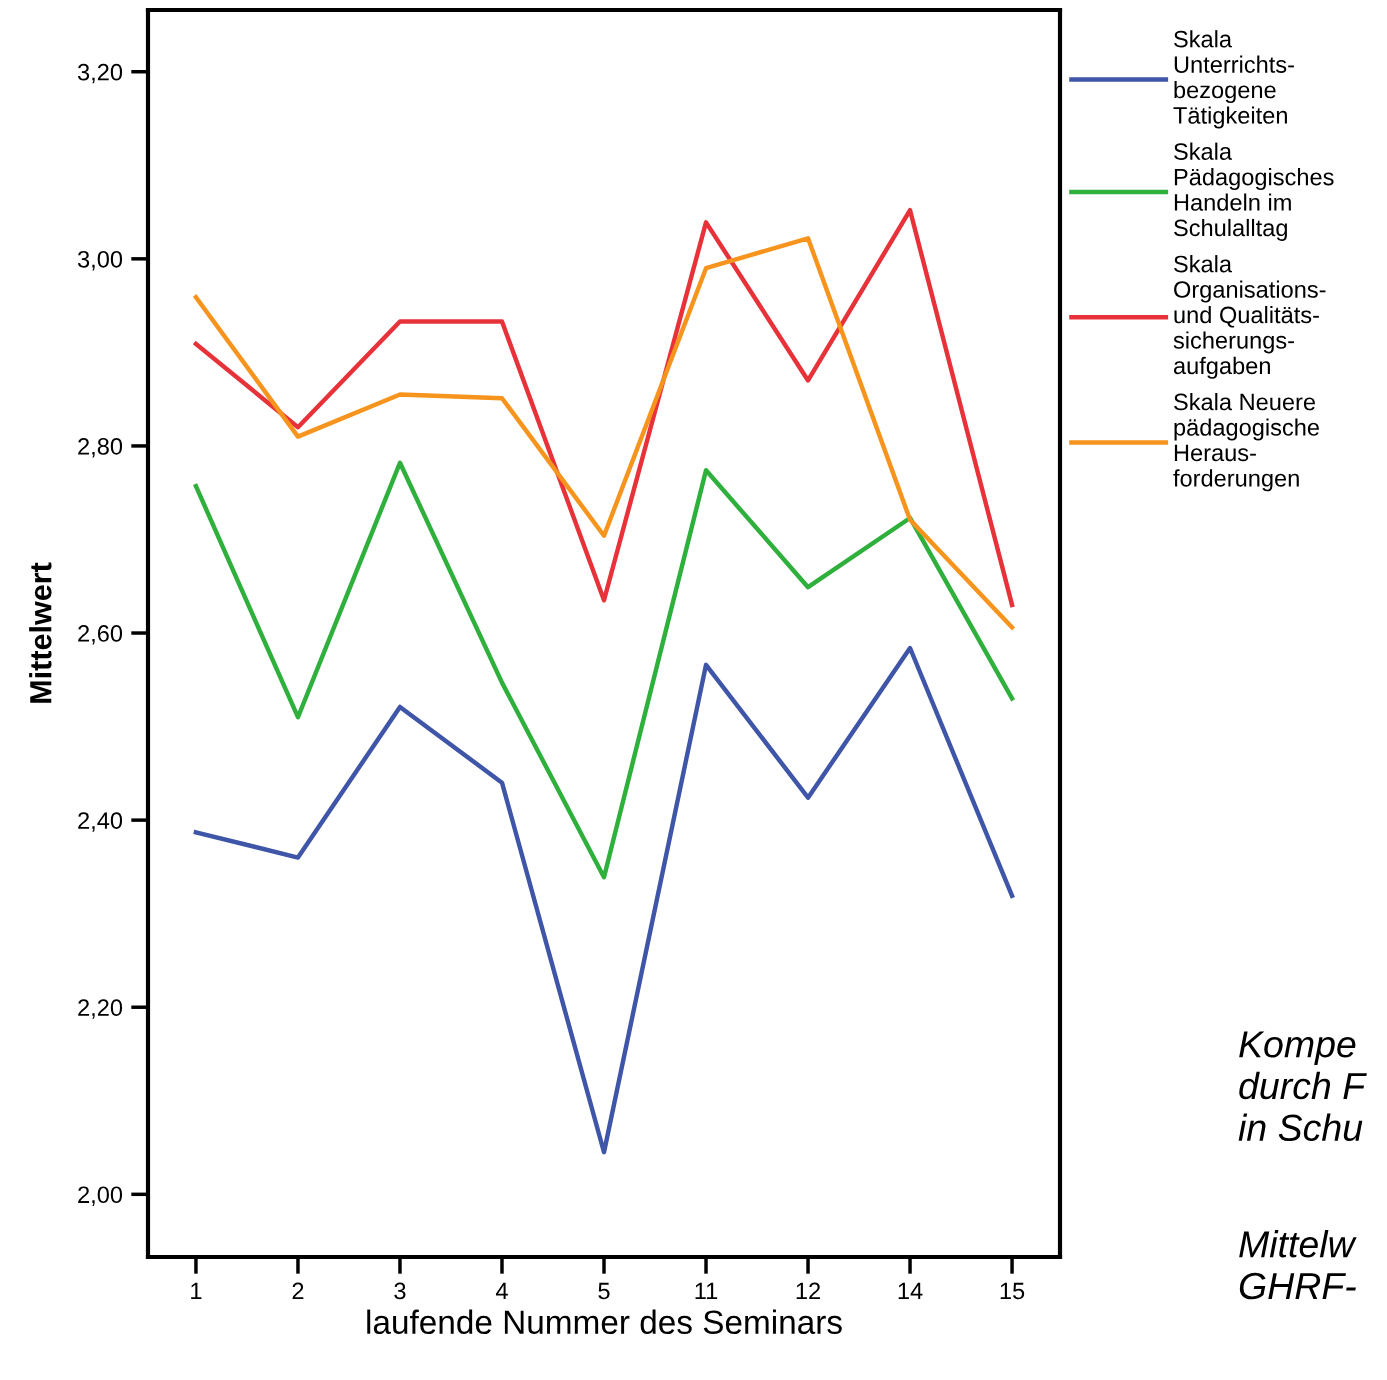 Image resolution: width=1387 pixels, height=1380 pixels. I want to click on y-tick-label: 2,00, so click(100, 1196).